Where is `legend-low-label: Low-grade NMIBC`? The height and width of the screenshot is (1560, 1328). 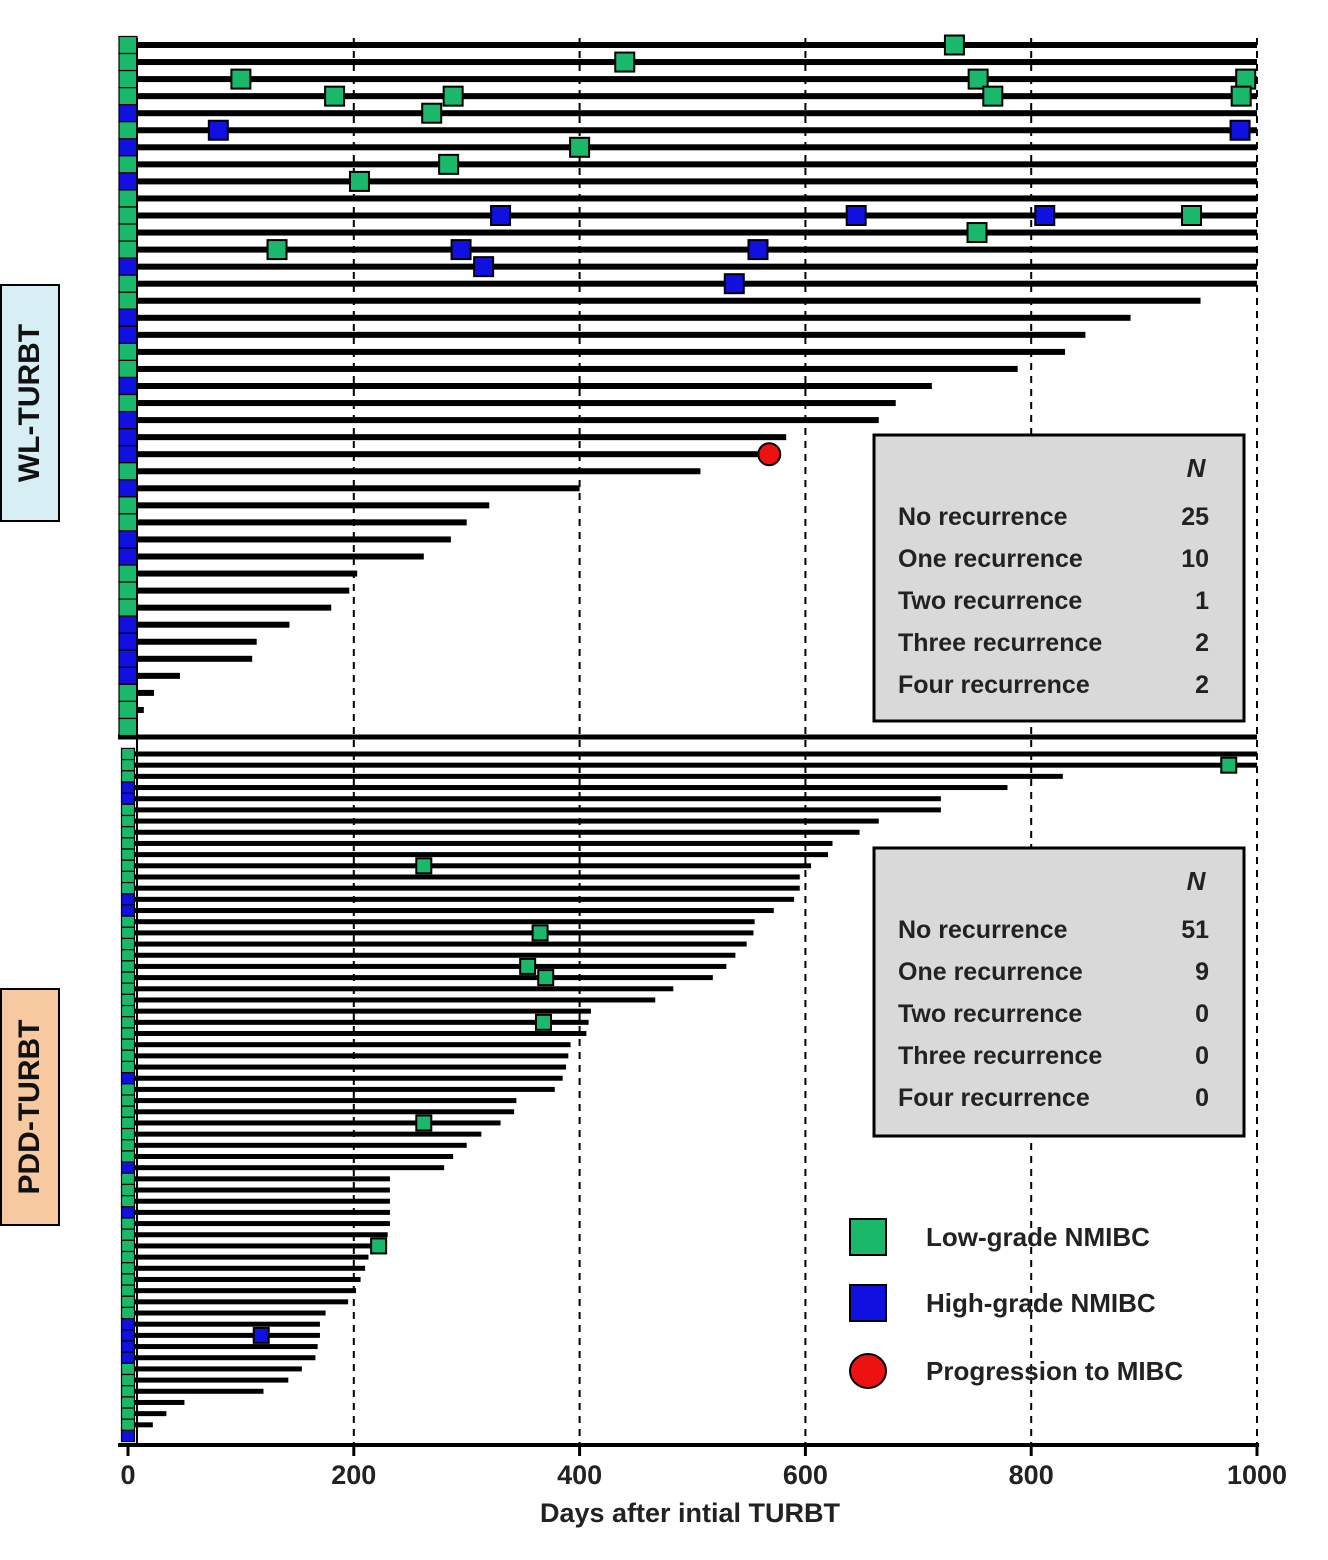 legend-low-label: Low-grade NMIBC is located at coordinates (1038, 1237).